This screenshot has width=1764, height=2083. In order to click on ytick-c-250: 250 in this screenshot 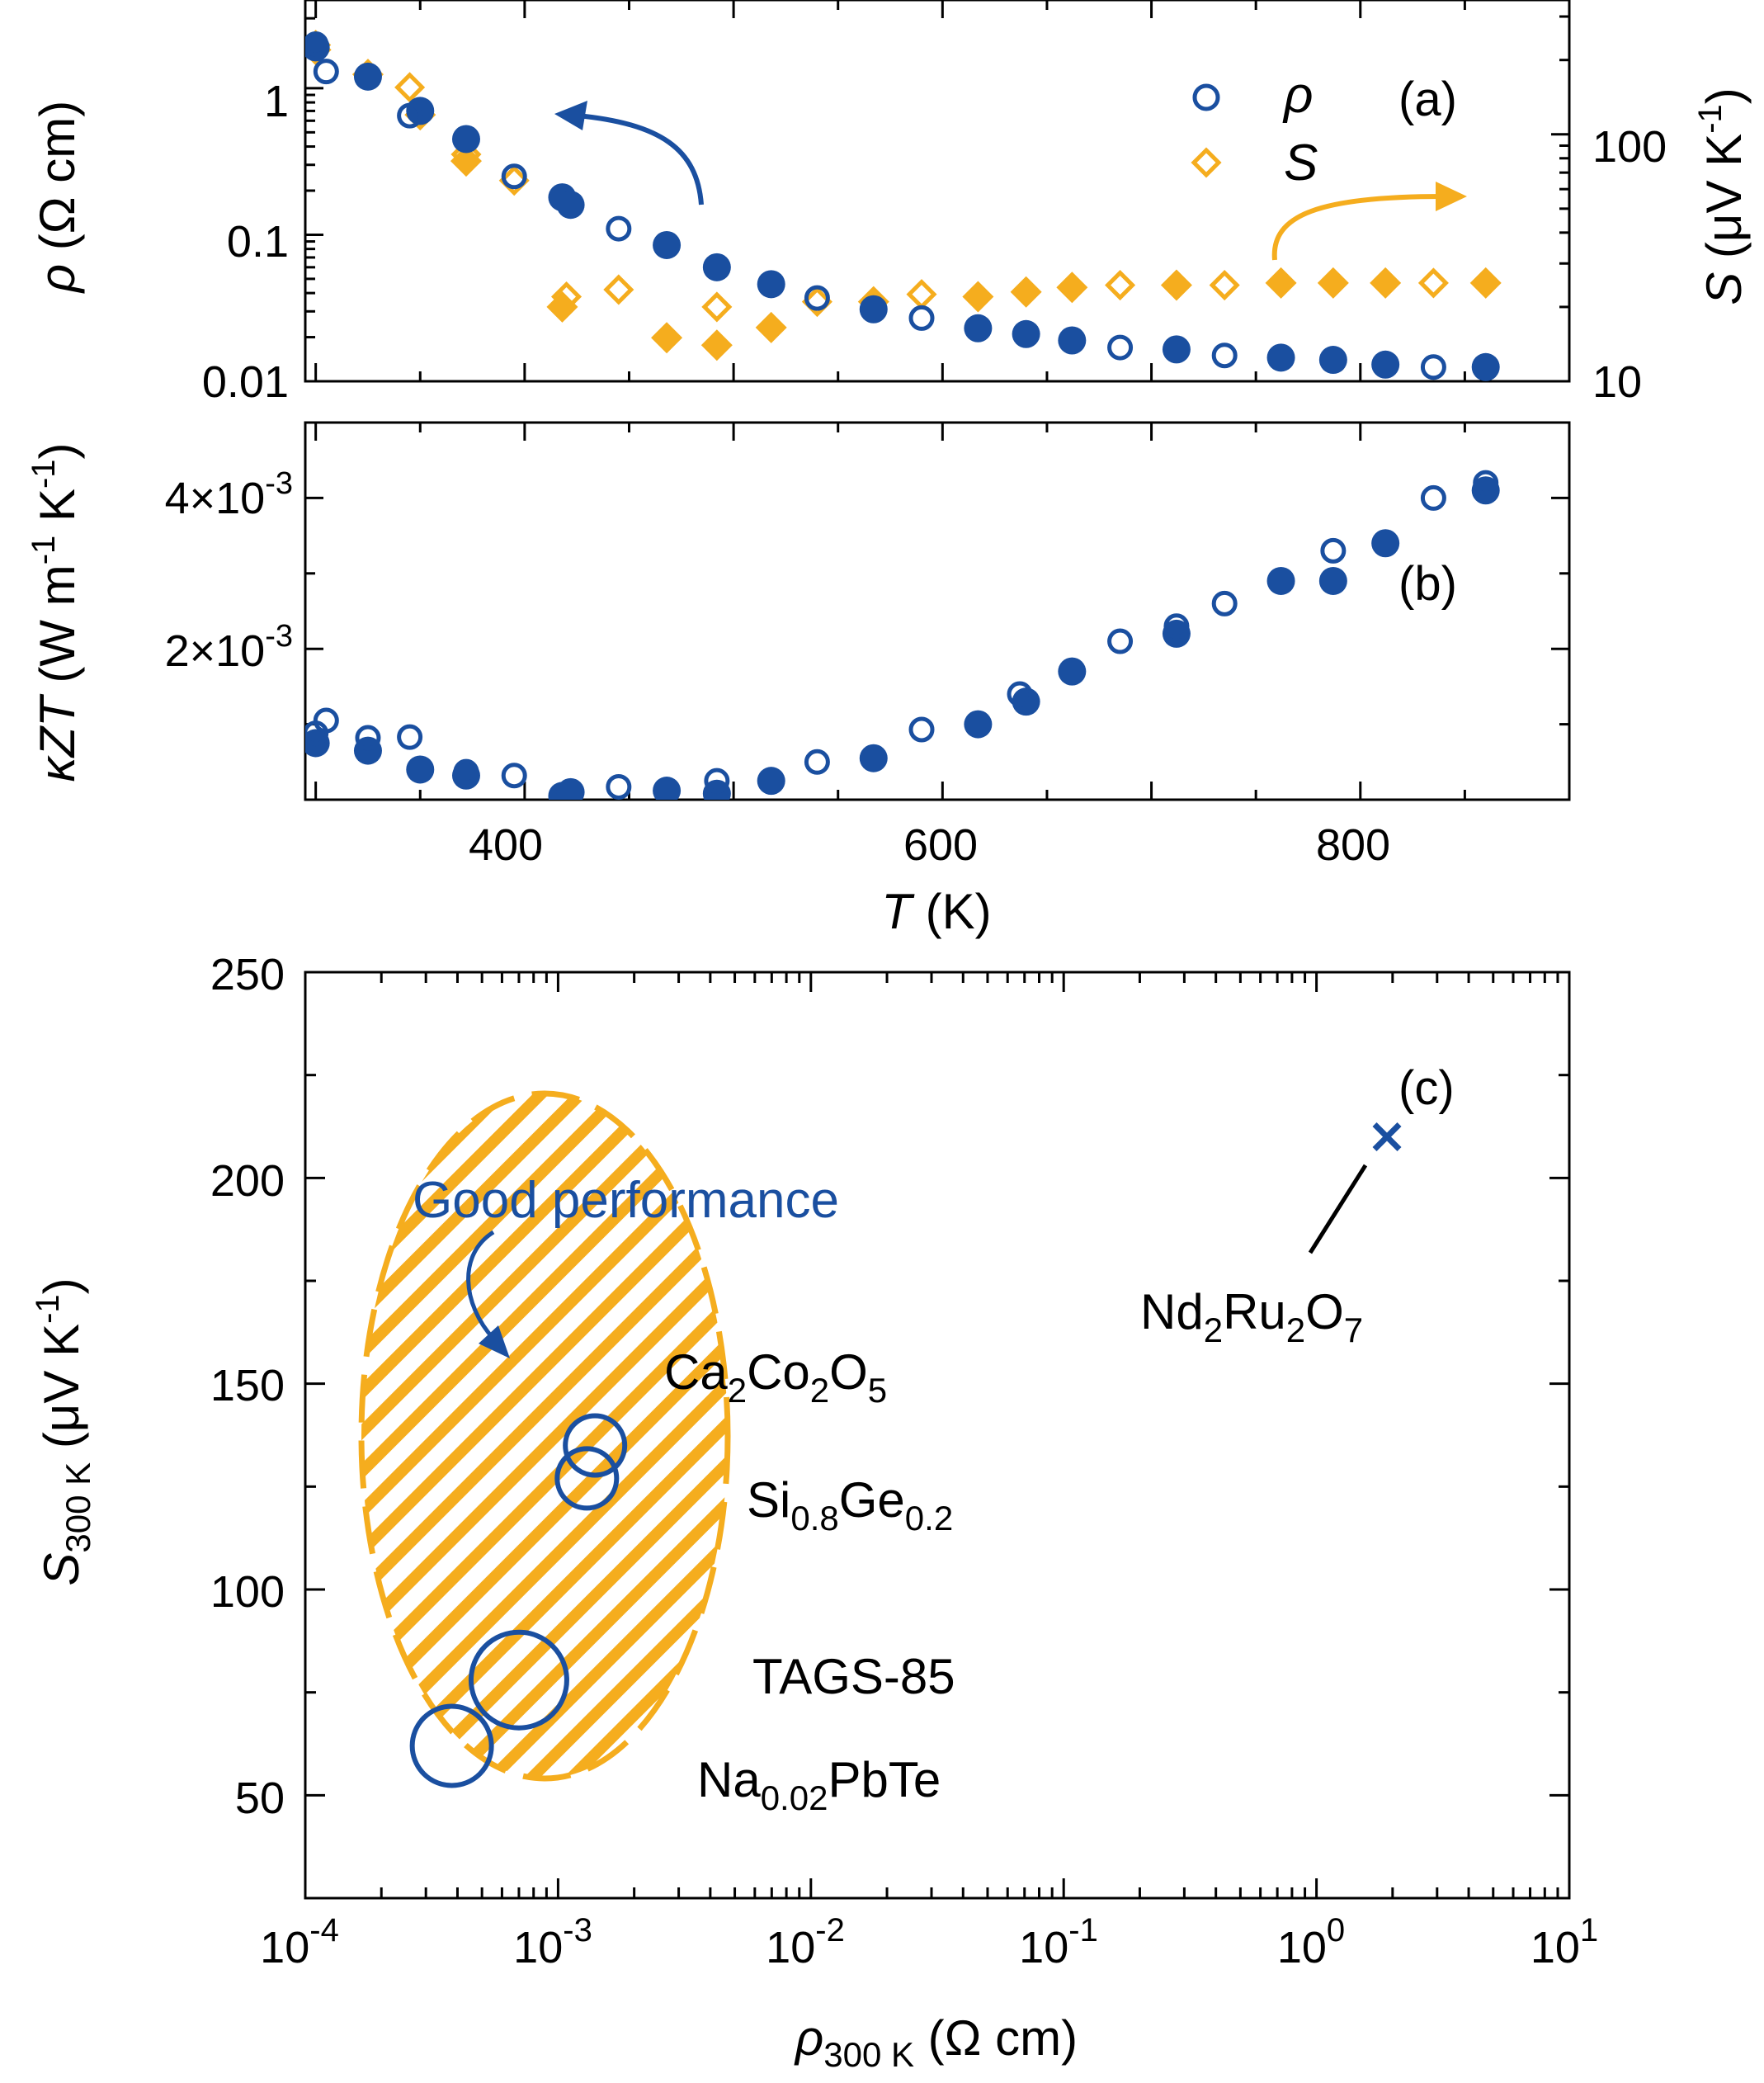, I will do `click(247, 974)`.